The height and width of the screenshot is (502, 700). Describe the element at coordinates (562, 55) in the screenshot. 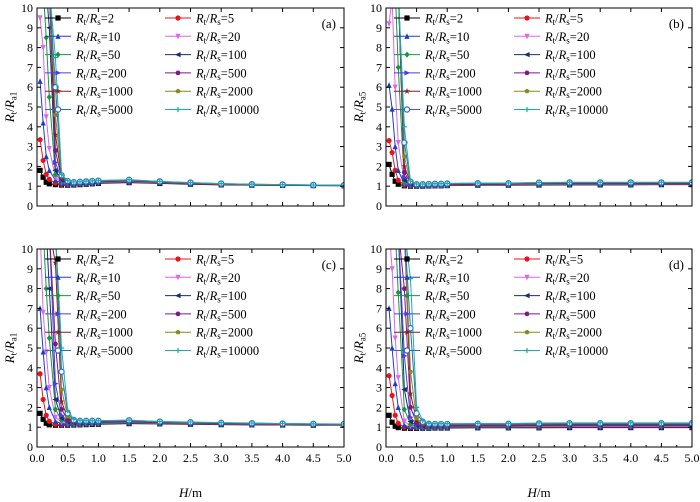

I see `panel-b-legend-label-5-r2: R` at that location.